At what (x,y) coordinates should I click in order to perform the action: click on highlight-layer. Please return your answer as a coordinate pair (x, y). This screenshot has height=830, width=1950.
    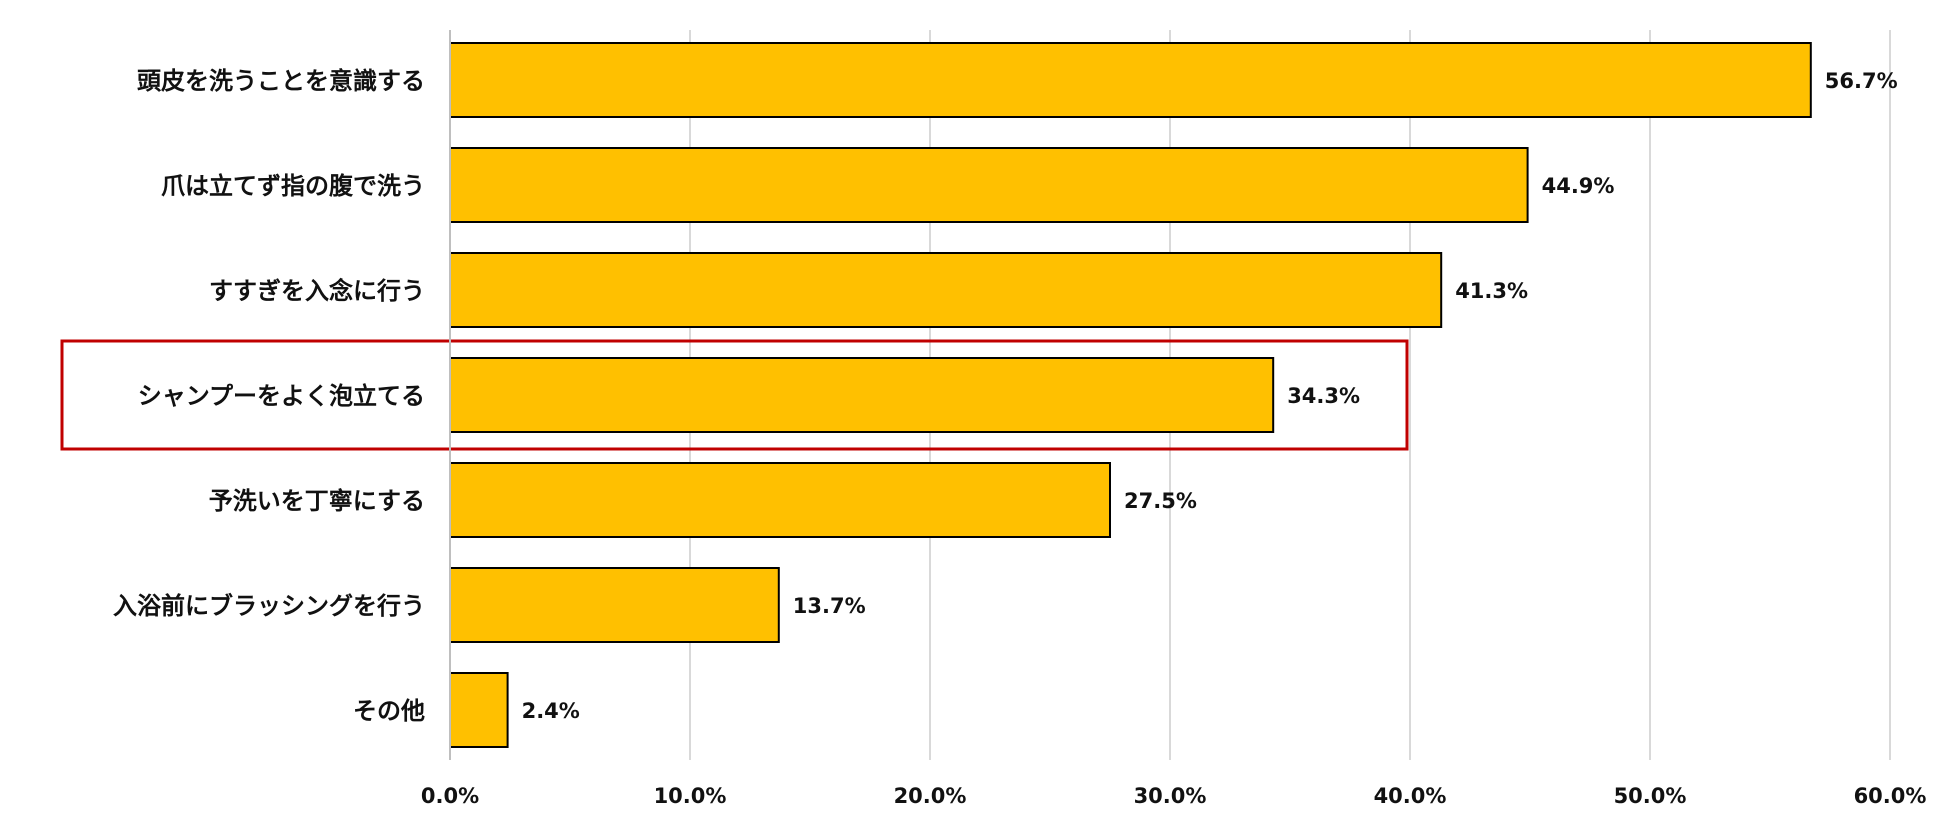
    Looking at the image, I should click on (734, 395).